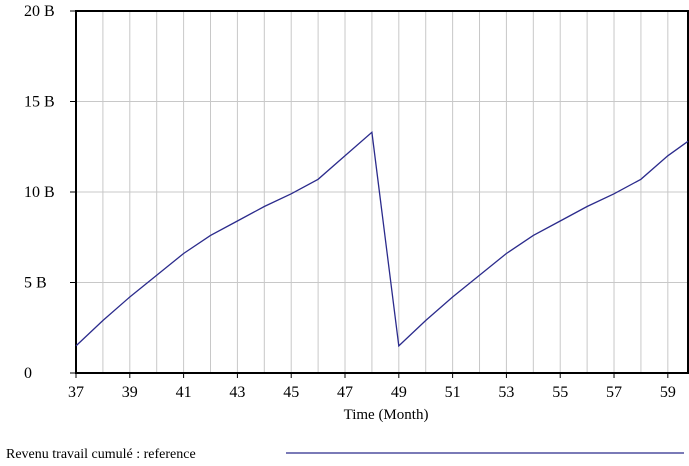  I want to click on x-tick-label: 45, so click(291, 392).